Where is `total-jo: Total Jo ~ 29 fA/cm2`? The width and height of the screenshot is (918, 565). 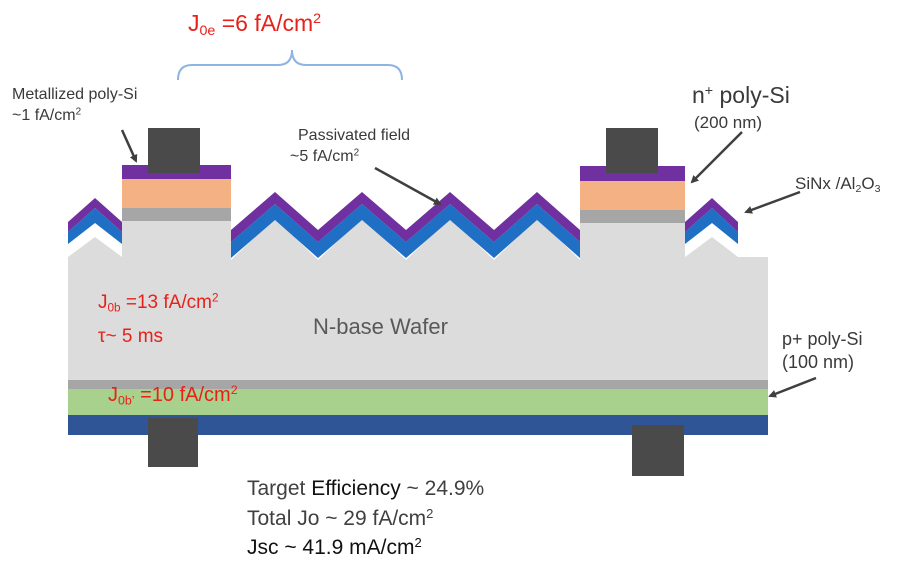 total-jo: Total Jo ~ 29 fA/cm2 is located at coordinates (340, 517).